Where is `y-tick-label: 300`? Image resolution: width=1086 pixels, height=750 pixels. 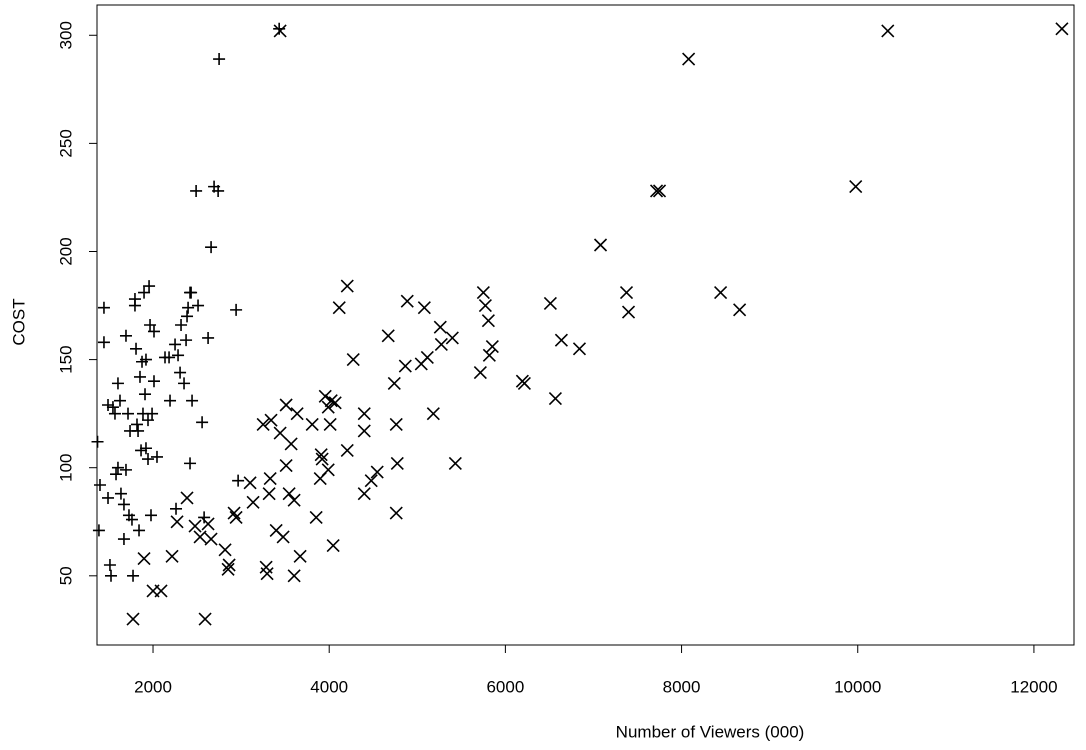
y-tick-label: 300 is located at coordinates (65, 35).